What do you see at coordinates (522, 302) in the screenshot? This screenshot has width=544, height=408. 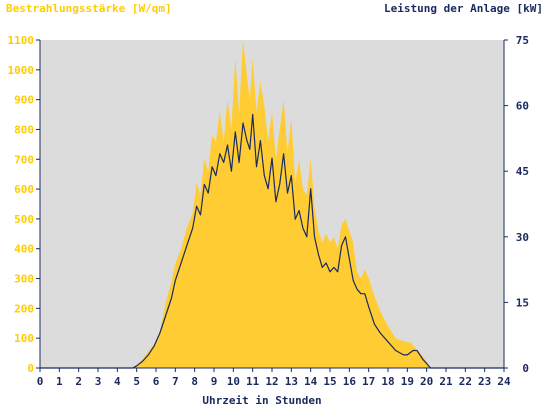 I see `right-tick-label: 15` at bounding box center [522, 302].